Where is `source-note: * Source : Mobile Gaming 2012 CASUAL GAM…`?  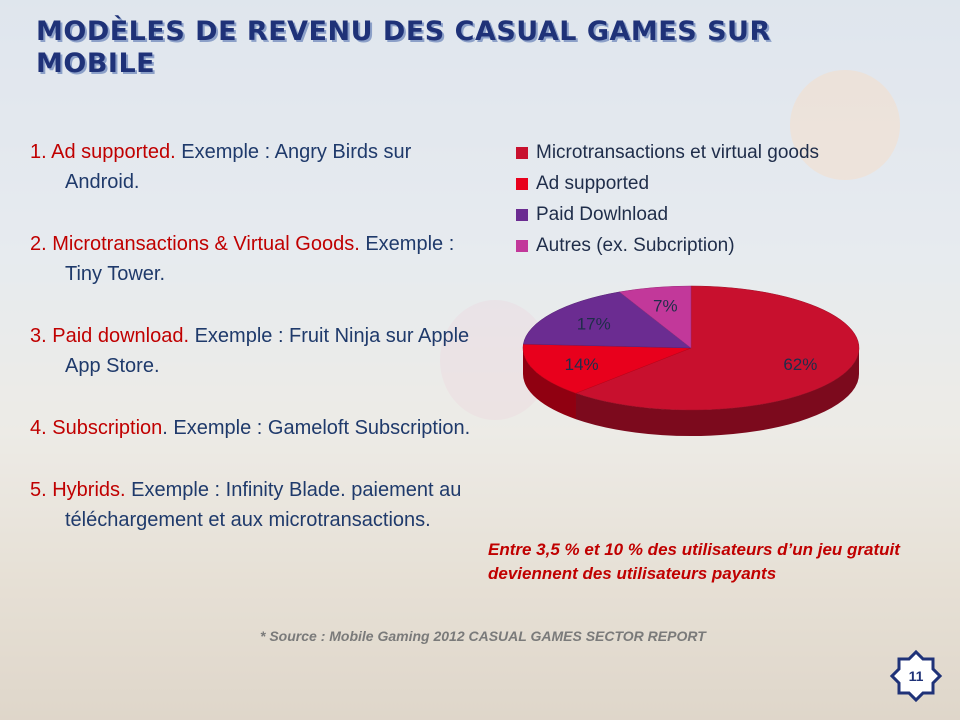 source-note: * Source : Mobile Gaming 2012 CASUAL GAM… is located at coordinates (483, 636).